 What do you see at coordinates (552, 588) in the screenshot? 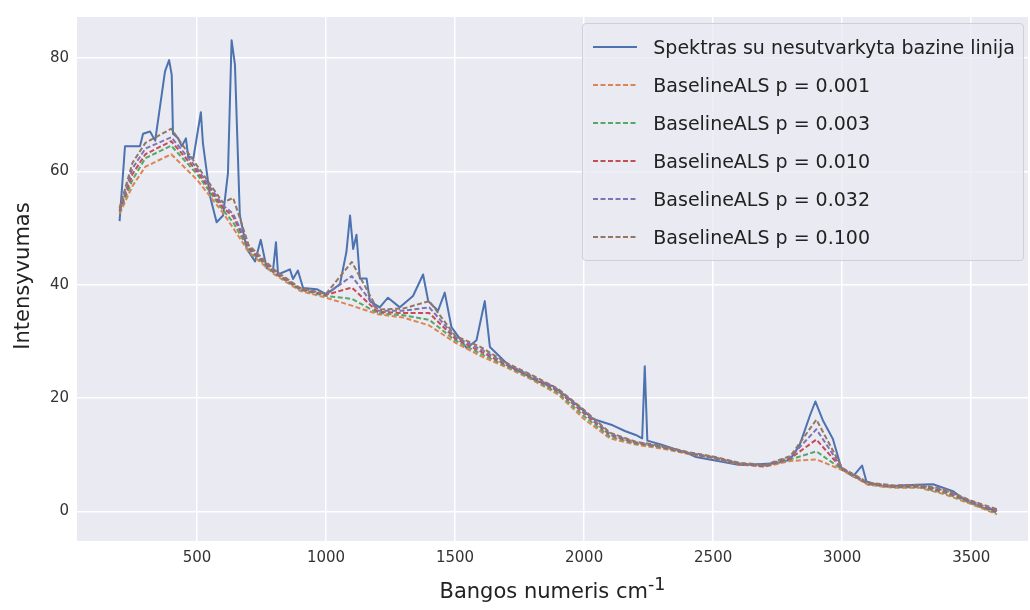
I see `x-axis-title: Bangos numeris cm$^{-1}$` at bounding box center [552, 588].